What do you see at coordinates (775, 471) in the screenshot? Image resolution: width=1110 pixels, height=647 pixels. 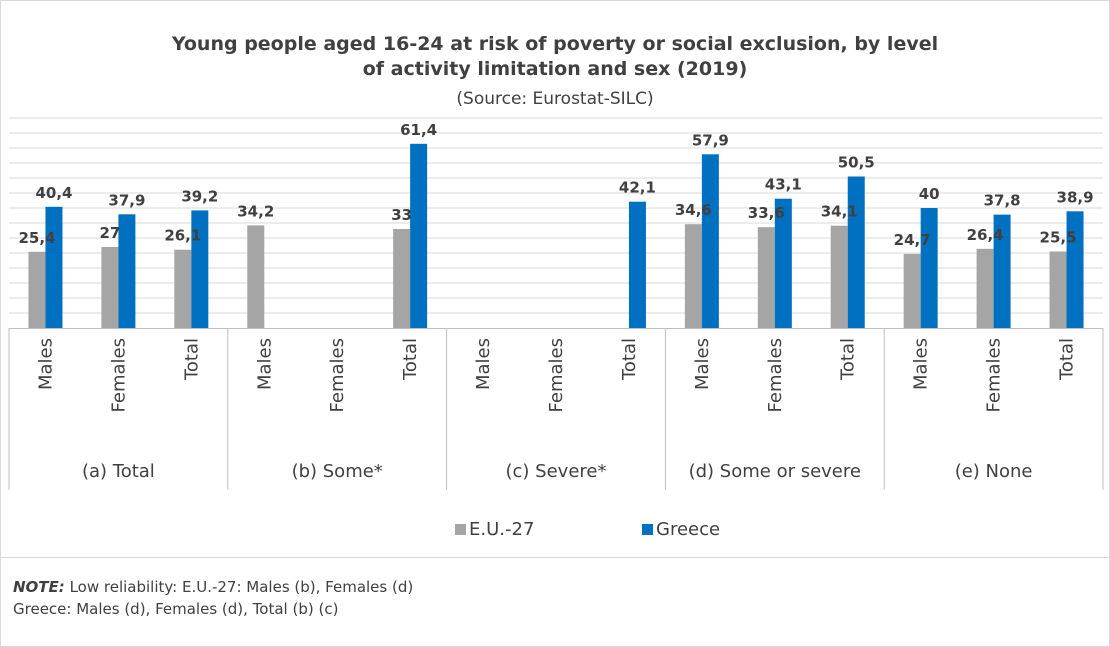 I see `group-label: (d) Some or severe` at bounding box center [775, 471].